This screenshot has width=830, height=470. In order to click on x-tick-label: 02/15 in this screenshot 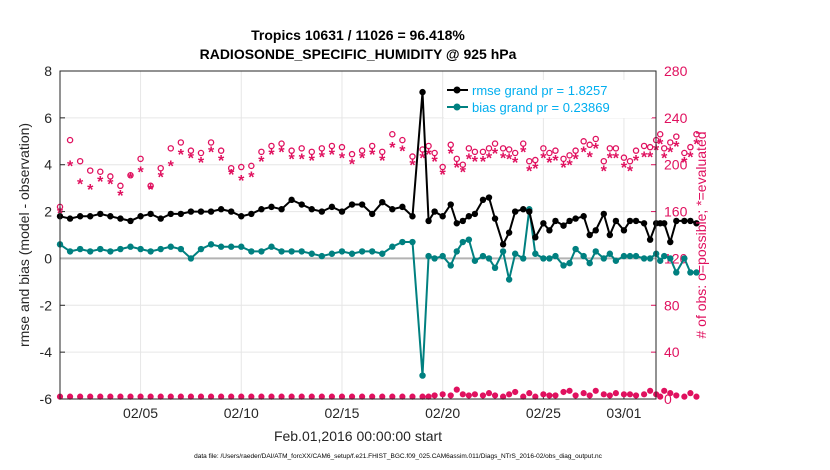, I will do `click(341, 413)`.